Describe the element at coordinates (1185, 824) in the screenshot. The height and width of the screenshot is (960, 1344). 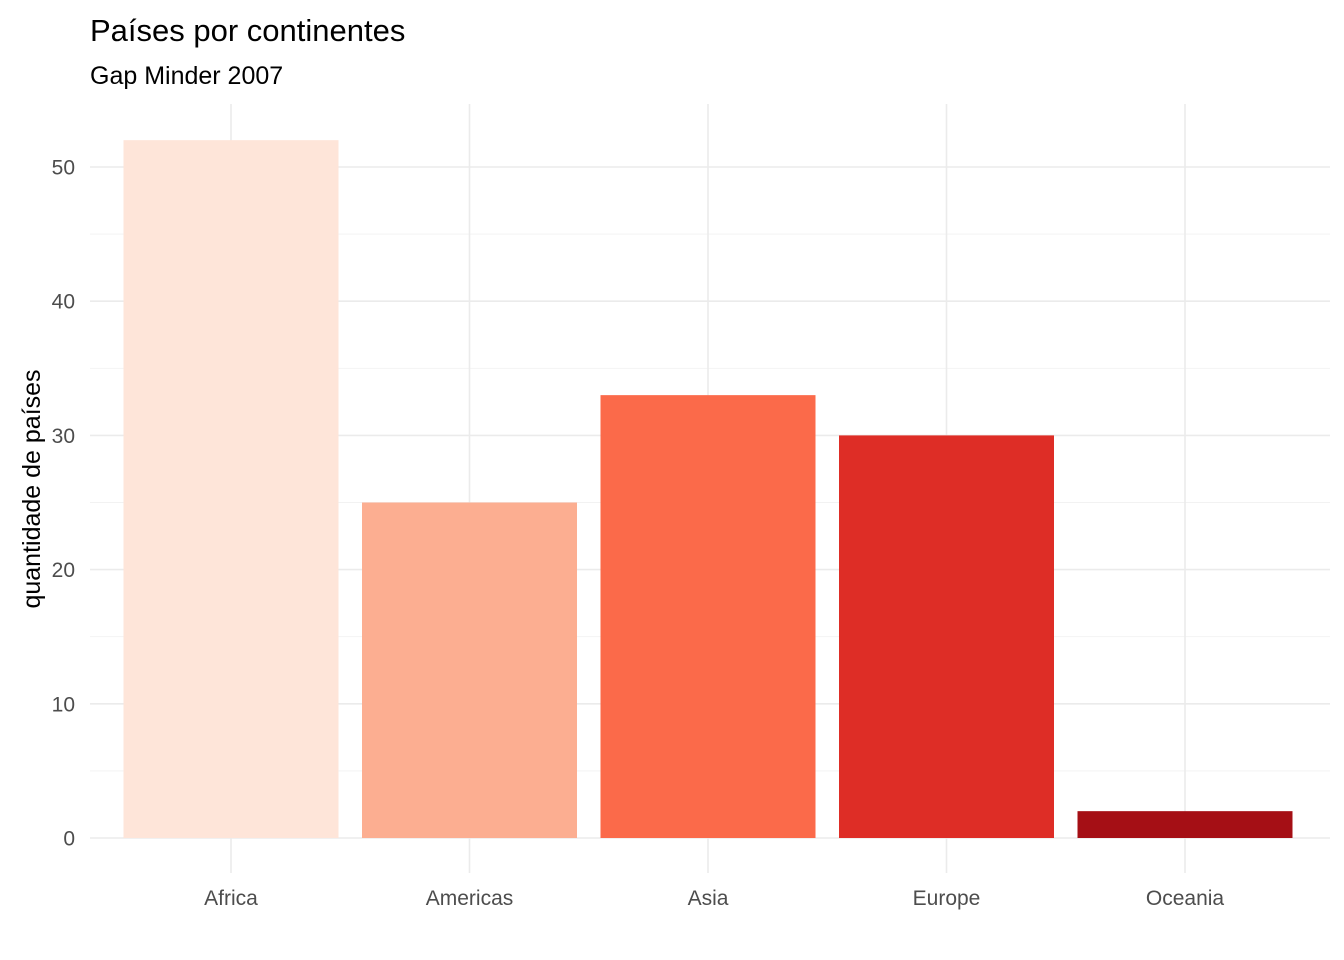
I see `bar-oceania` at that location.